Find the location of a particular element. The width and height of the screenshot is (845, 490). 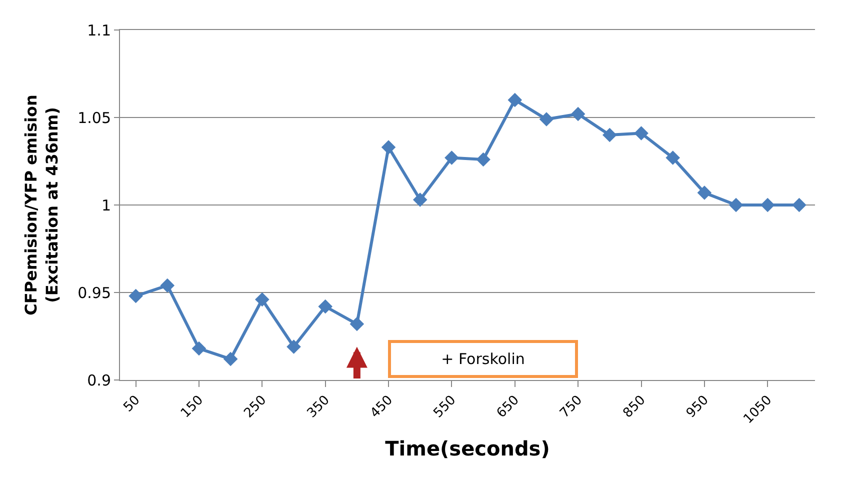

x-tick-label: 350 is located at coordinates (318, 407).